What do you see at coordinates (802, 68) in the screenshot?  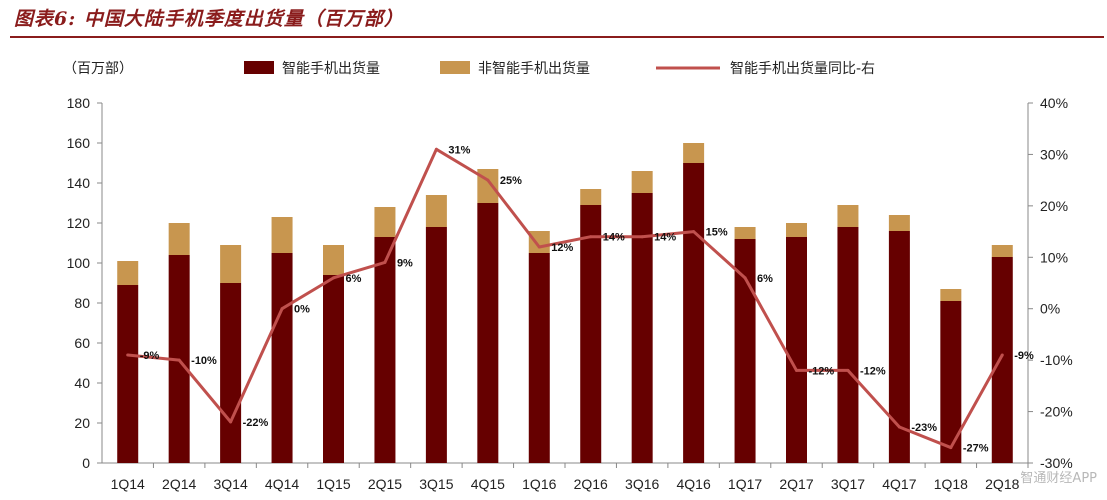 I see `legend-label-yoy: 智能手机出货量同比-右` at bounding box center [802, 68].